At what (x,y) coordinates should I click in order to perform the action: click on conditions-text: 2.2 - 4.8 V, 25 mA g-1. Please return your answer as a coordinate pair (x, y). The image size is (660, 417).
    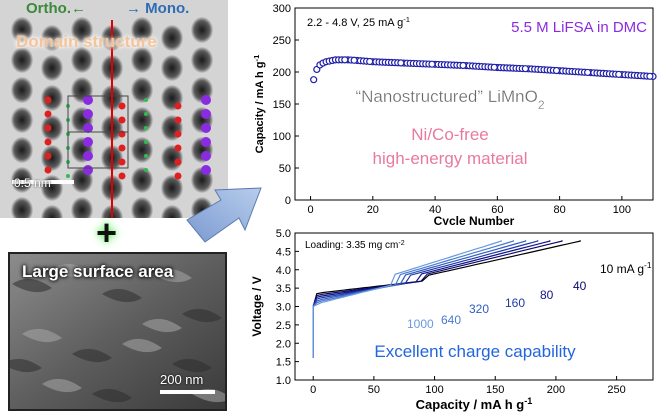
    Looking at the image, I should click on (358, 22).